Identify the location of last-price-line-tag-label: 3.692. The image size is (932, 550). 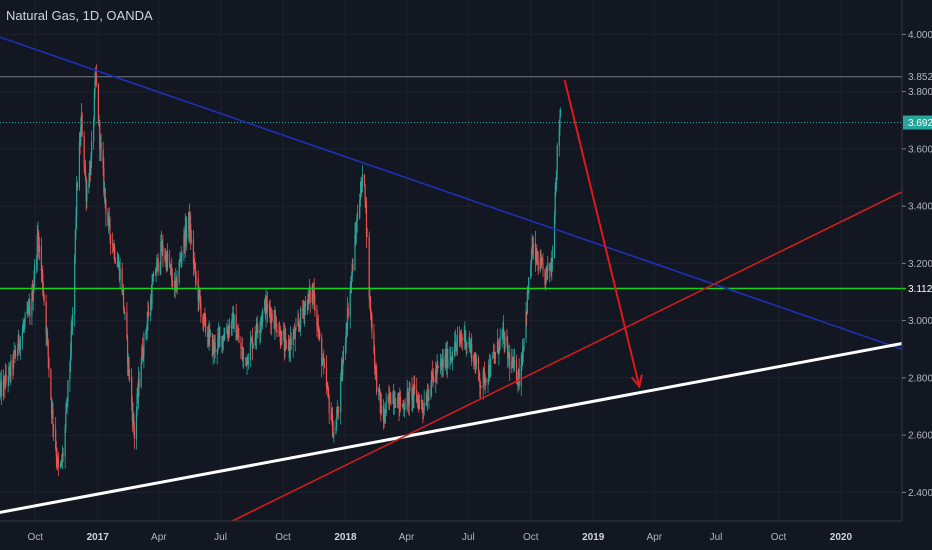
(920, 123).